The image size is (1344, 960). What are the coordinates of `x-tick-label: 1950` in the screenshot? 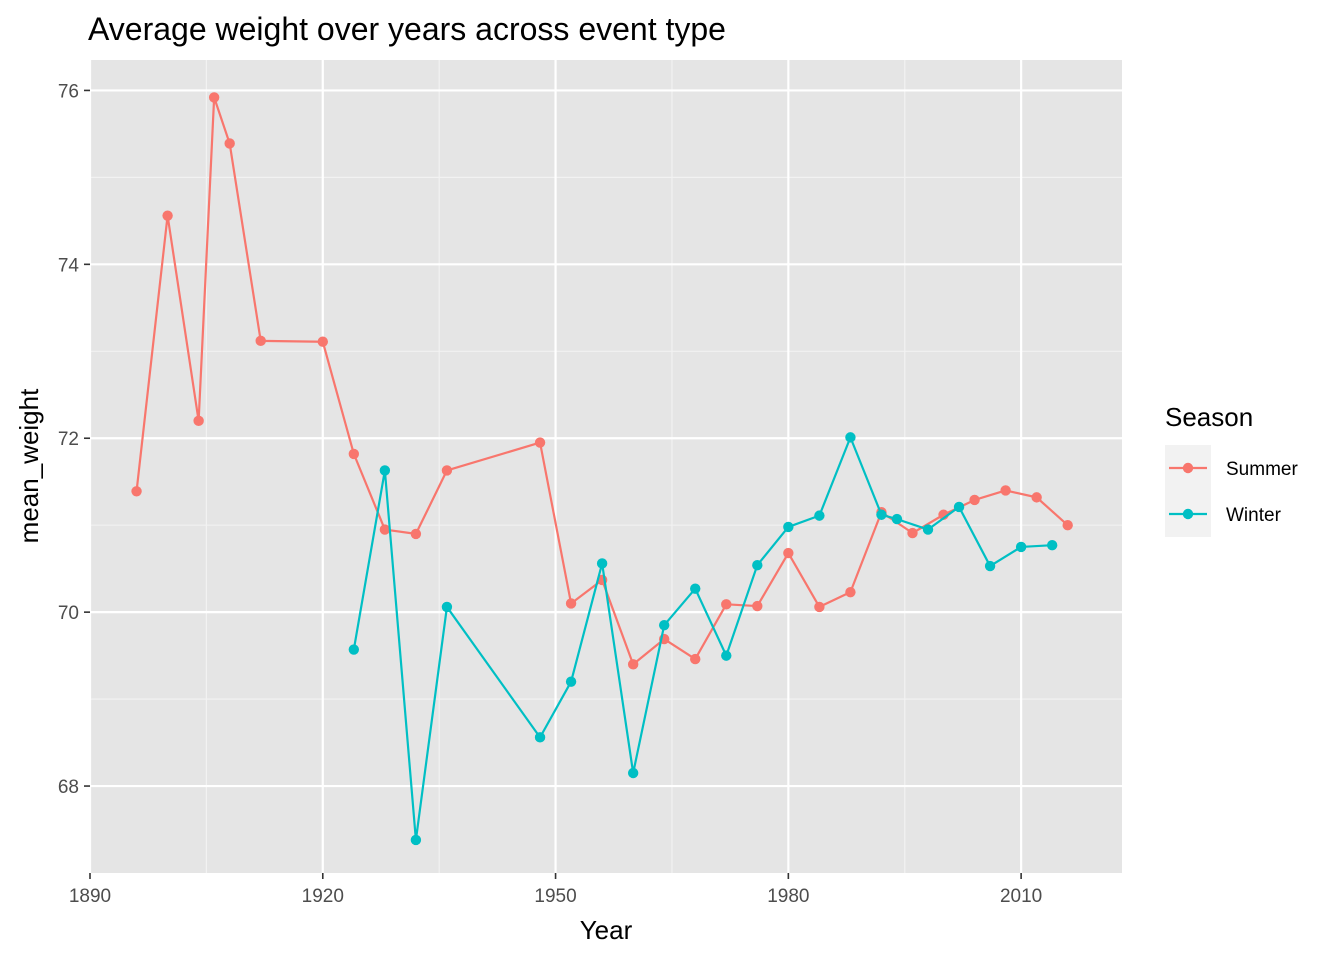 It's located at (555, 896).